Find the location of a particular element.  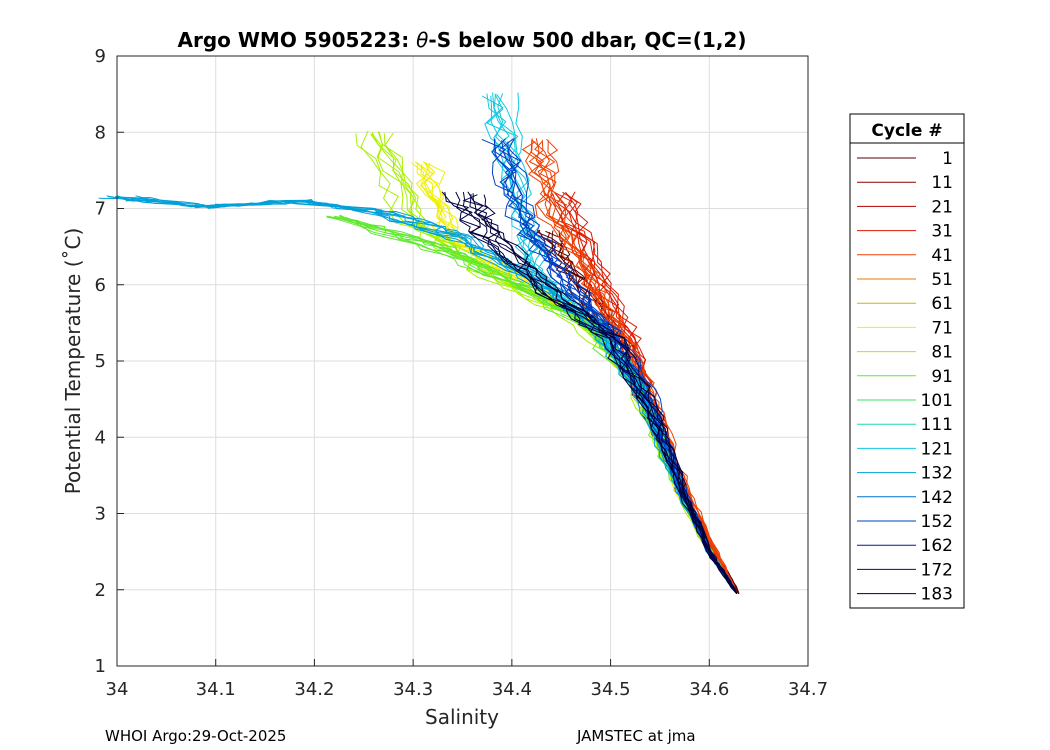

legend-label-162: 162 is located at coordinates (937, 546).